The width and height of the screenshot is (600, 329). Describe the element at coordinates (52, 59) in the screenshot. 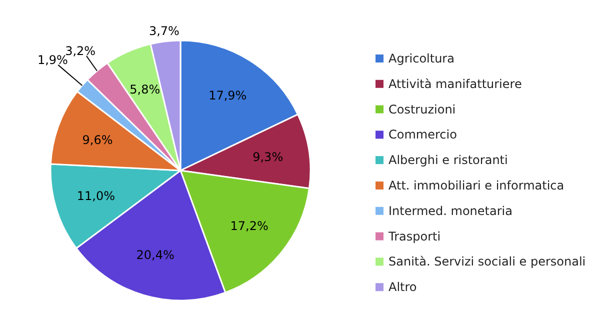

I see `data-label: 1,9%` at that location.